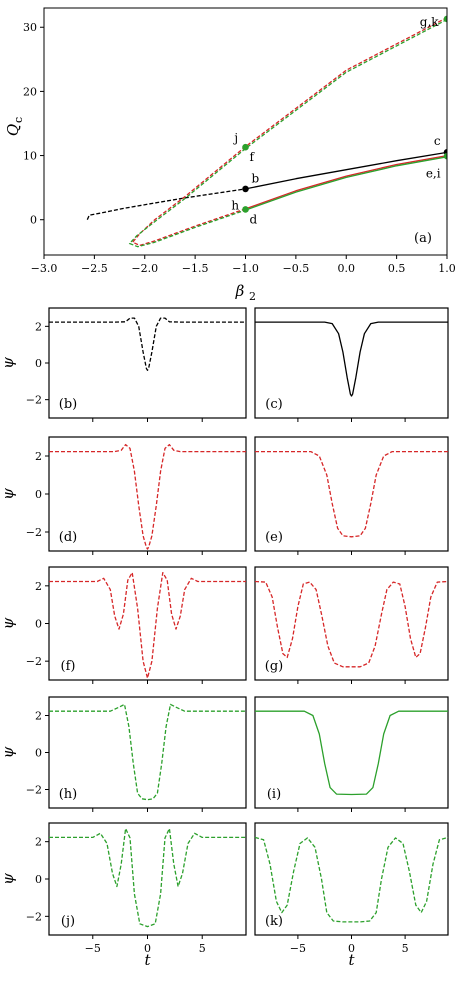  Describe the element at coordinates (437, 141) in the screenshot. I see `point-annotation: c` at that location.